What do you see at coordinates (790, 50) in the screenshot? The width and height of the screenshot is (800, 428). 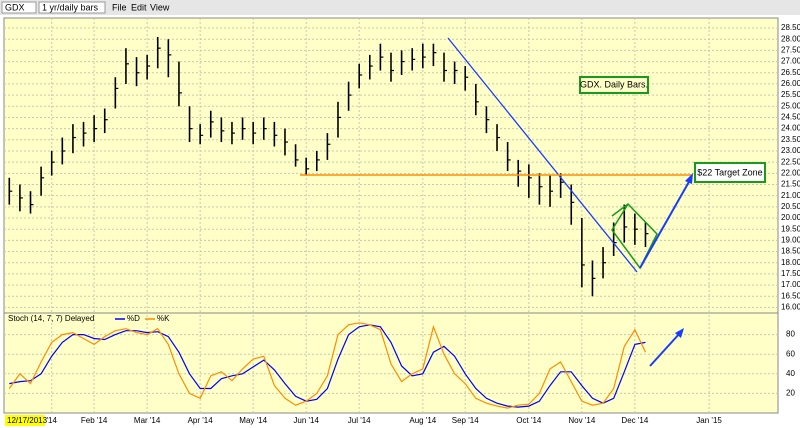 I see `y-tick-label: 27.50` at bounding box center [790, 50].